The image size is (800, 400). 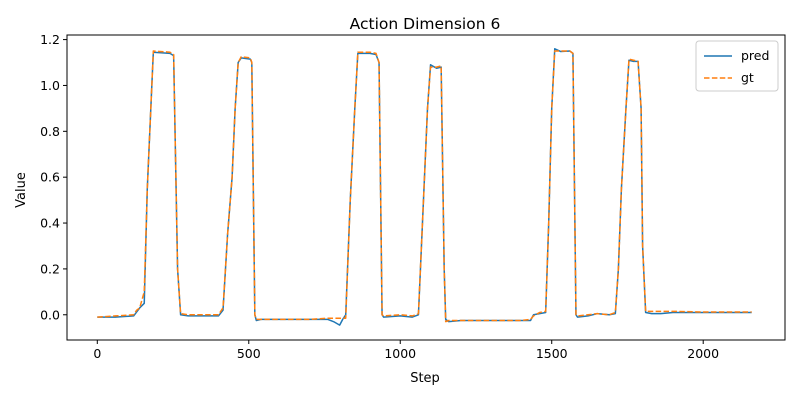 What do you see at coordinates (400, 353) in the screenshot?
I see `x-tick-label: 1000` at bounding box center [400, 353].